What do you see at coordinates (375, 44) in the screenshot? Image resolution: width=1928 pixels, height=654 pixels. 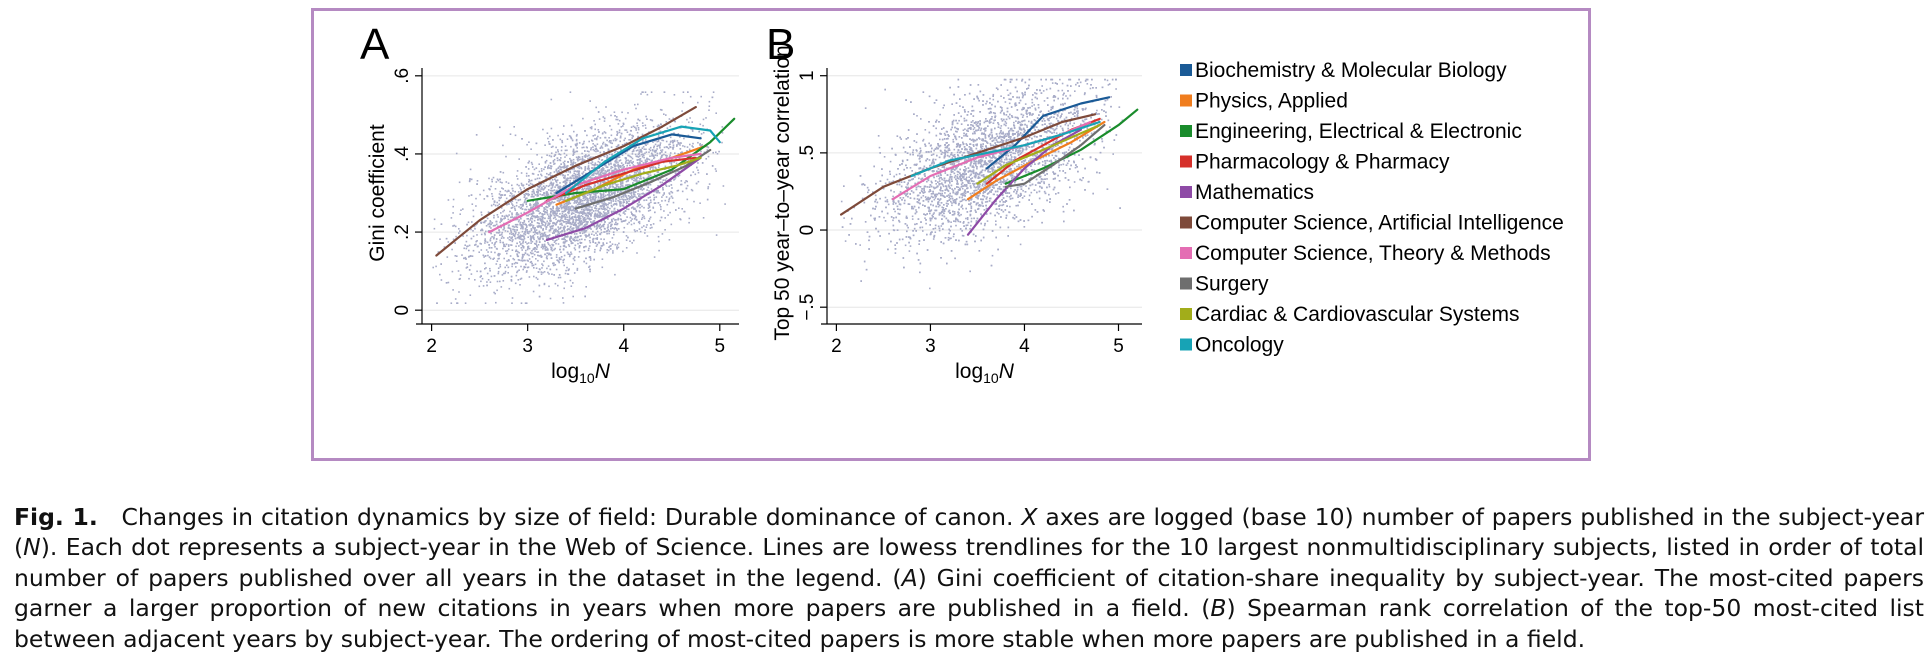 I see `panel-letter: A` at bounding box center [375, 44].